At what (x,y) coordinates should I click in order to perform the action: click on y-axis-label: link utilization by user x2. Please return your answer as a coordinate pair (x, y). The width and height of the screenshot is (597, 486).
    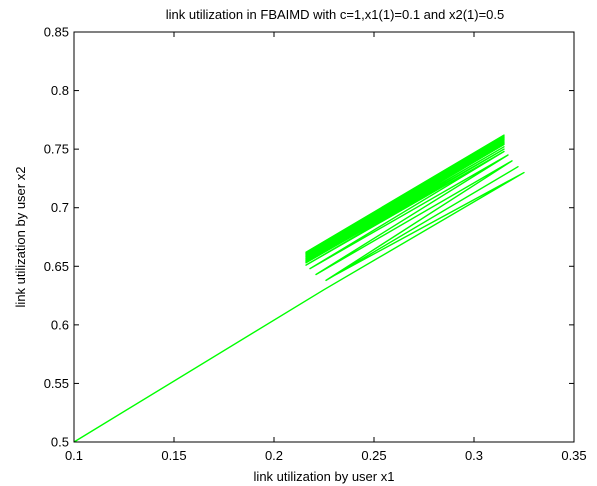
    Looking at the image, I should click on (20, 237).